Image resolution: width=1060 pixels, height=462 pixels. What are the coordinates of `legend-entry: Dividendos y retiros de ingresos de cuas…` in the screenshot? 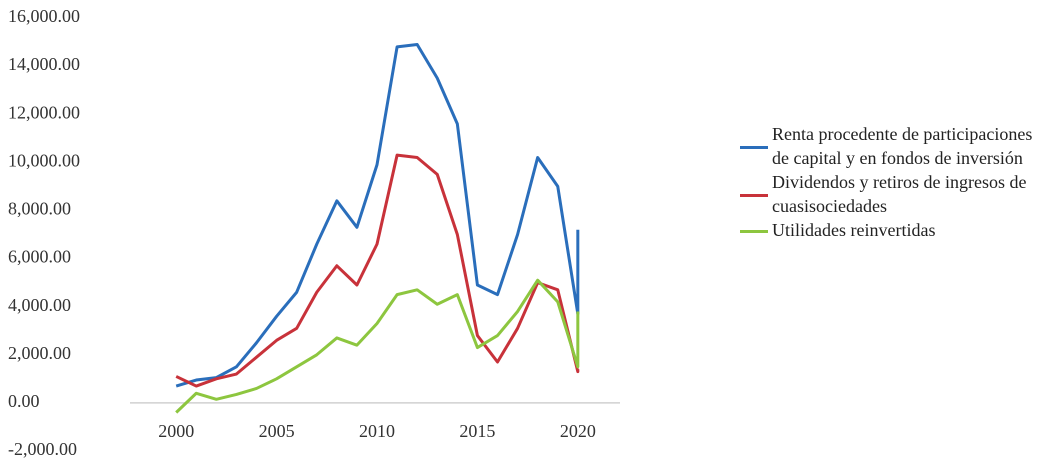 It's located at (895, 194).